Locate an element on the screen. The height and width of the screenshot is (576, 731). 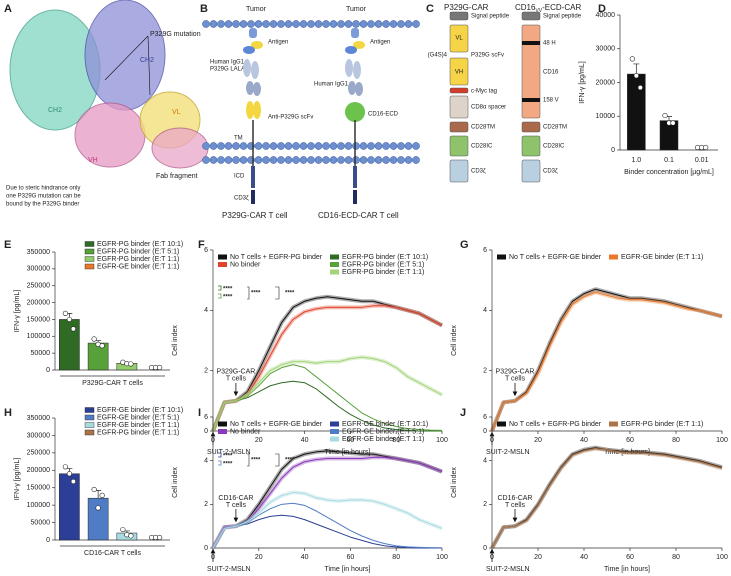
y-tick-label: 350000 is located at coordinates (38, 418).